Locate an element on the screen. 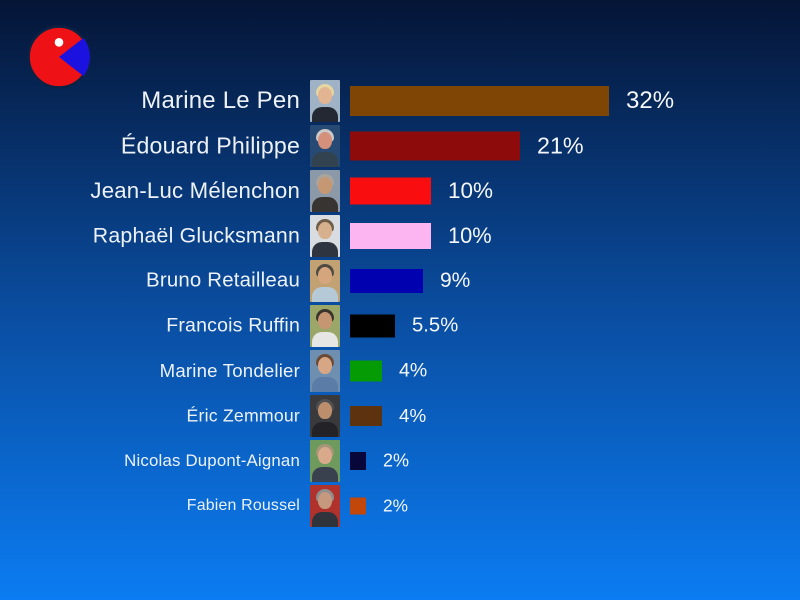 The width and height of the screenshot is (800, 600). candidate-name: Jean-Luc Mélenchon is located at coordinates (195, 190).